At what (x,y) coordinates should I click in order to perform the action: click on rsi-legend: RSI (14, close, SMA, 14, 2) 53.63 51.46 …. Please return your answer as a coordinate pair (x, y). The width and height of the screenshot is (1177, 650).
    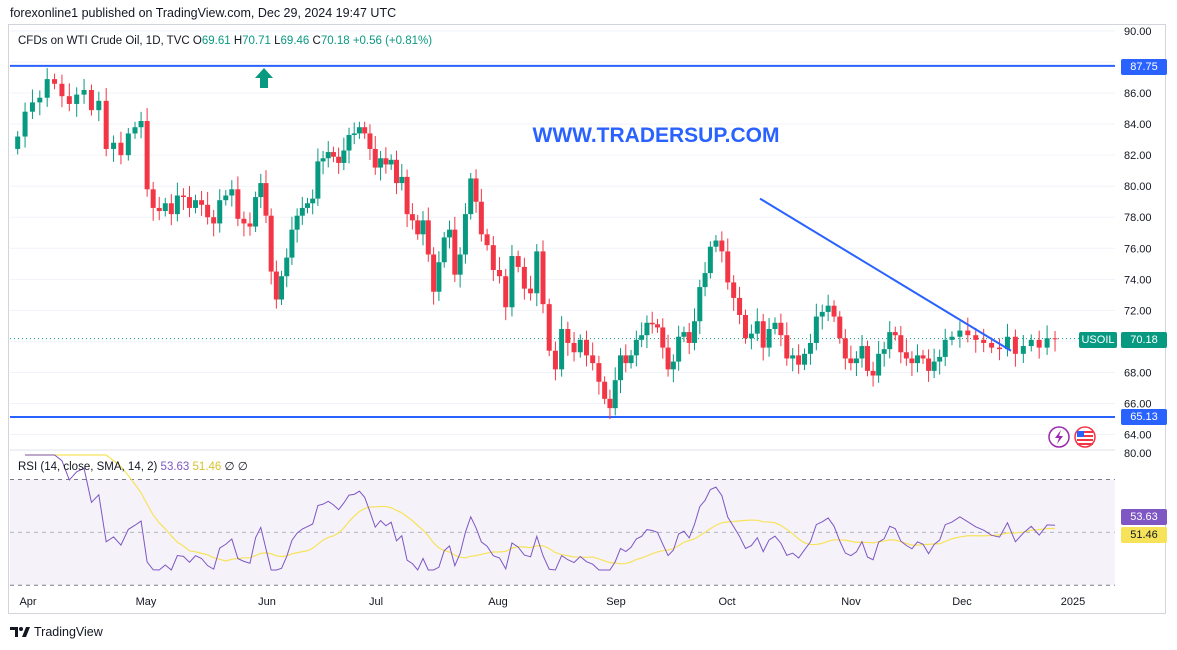
    Looking at the image, I should click on (133, 466).